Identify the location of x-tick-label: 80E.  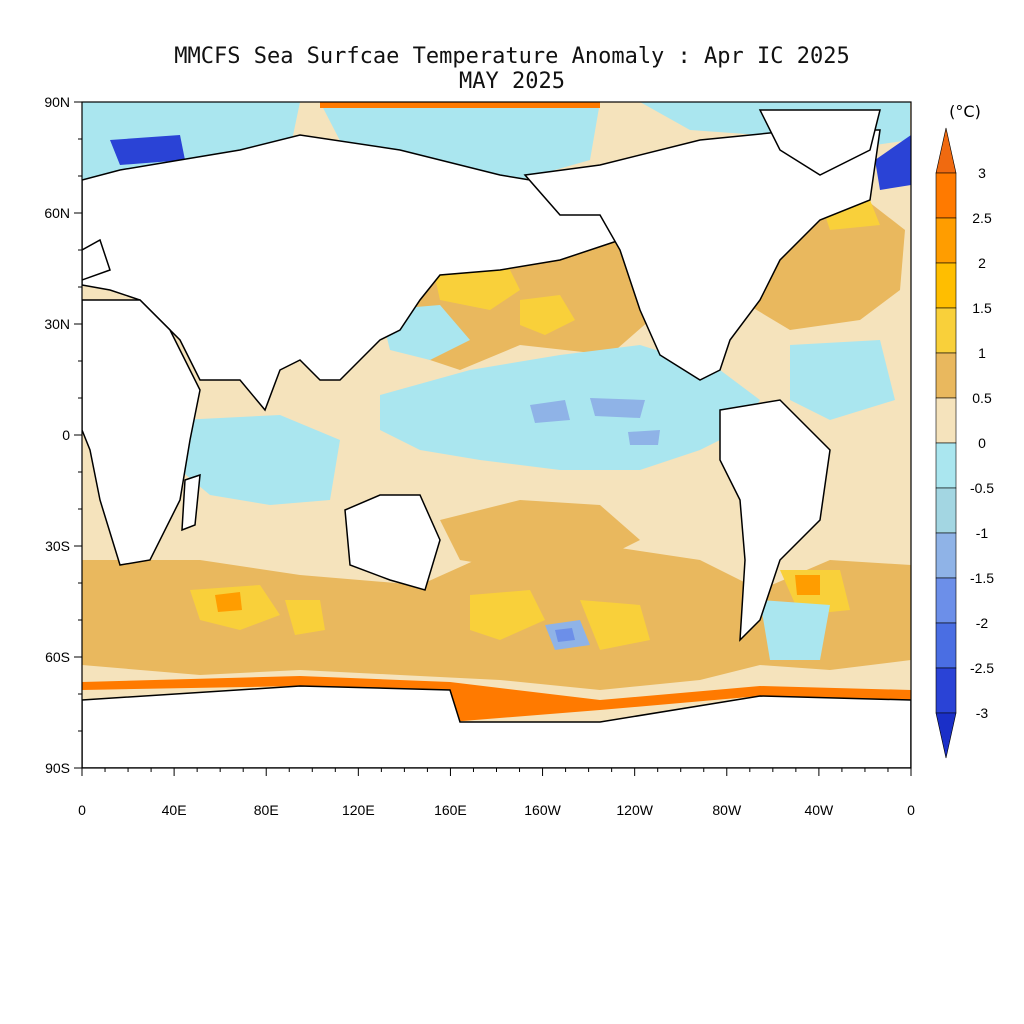
(266, 810).